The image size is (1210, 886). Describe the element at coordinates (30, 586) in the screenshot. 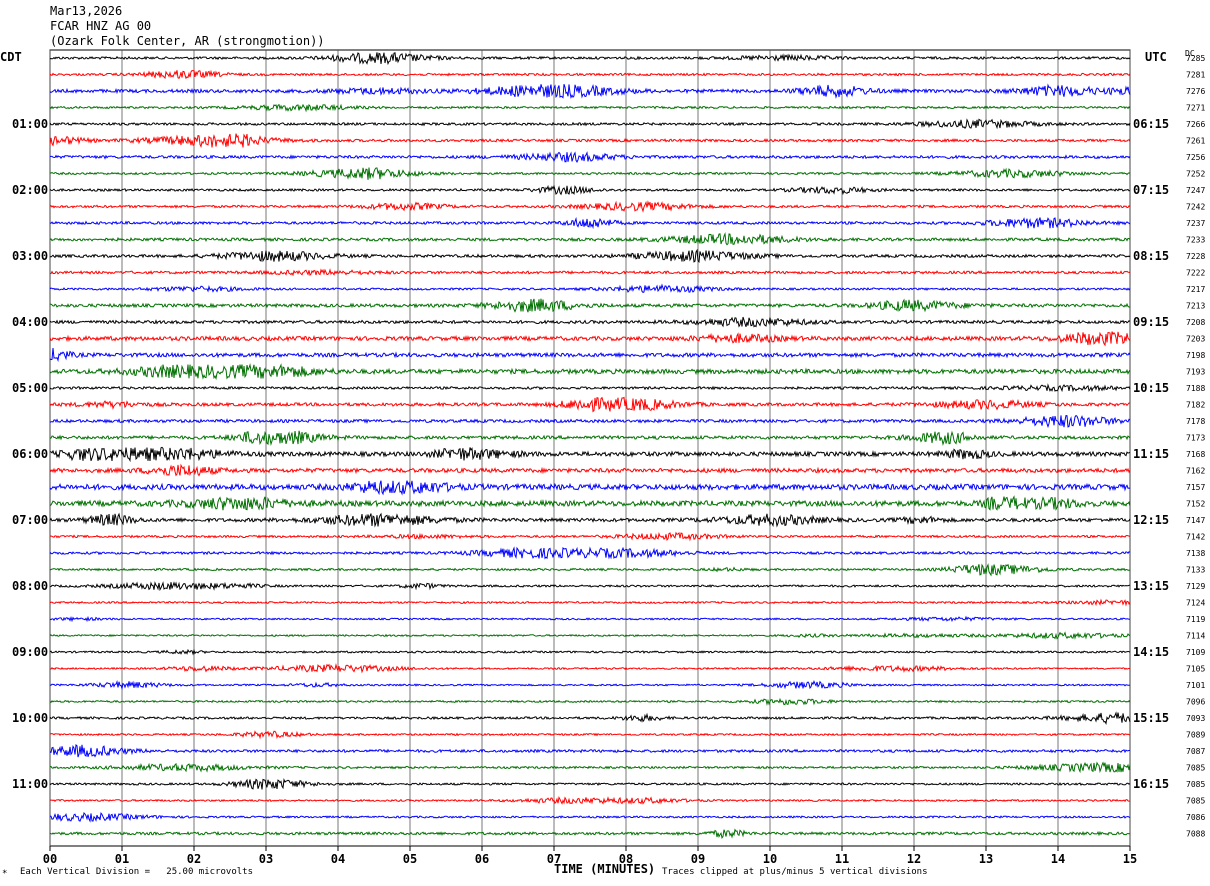

I see `left-hour-label: 08:00` at that location.